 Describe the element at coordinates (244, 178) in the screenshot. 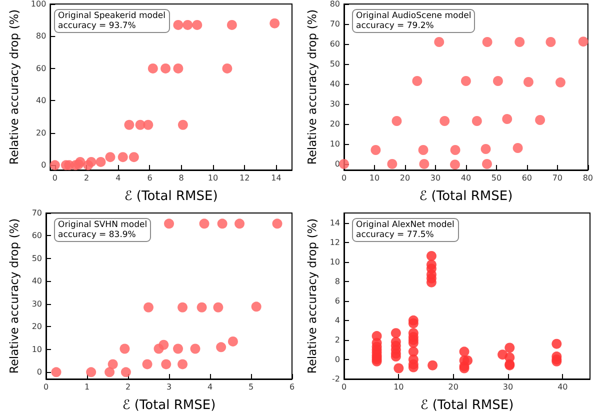

I see `x-tick-label: 12` at that location.